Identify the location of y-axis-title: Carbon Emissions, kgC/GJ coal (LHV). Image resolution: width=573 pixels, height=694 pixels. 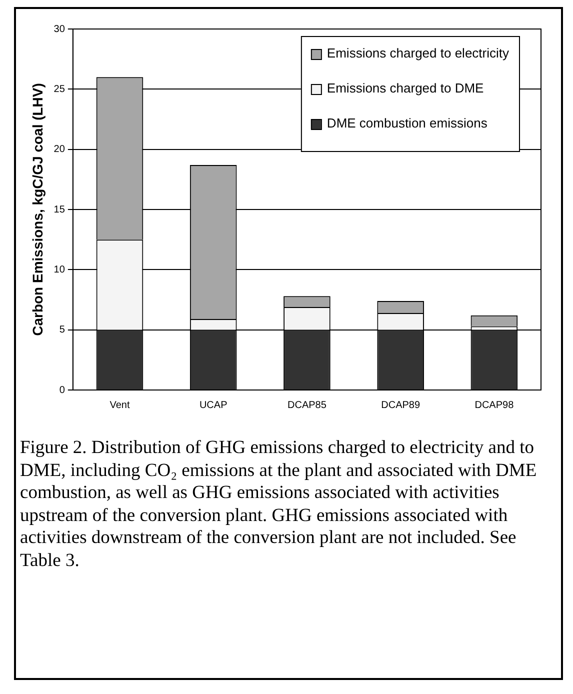
(37, 209).